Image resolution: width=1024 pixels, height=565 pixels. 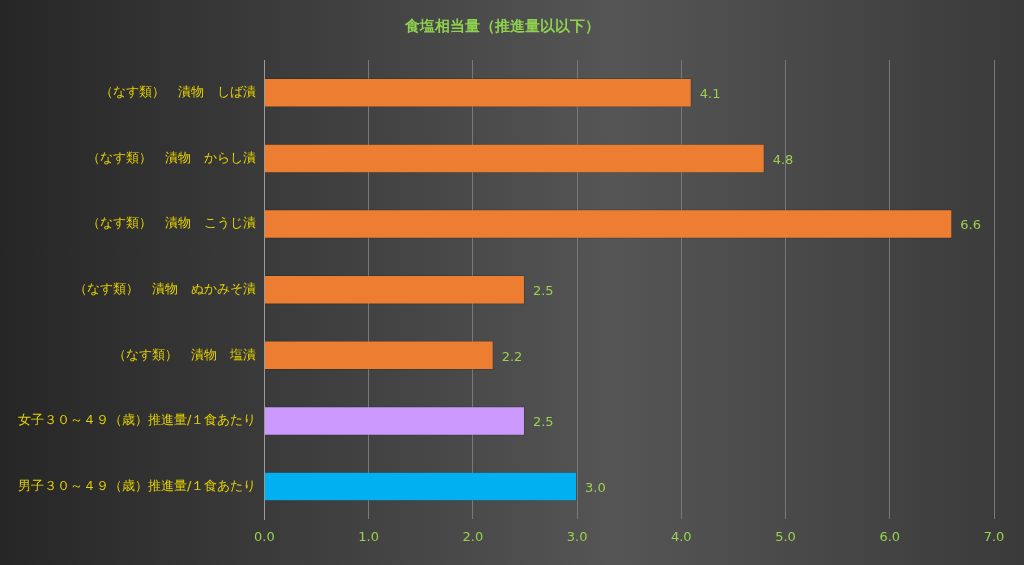 I want to click on y-tick-label: 男子３０～４９（歳）推進量/１食あたり, so click(x=137, y=485).